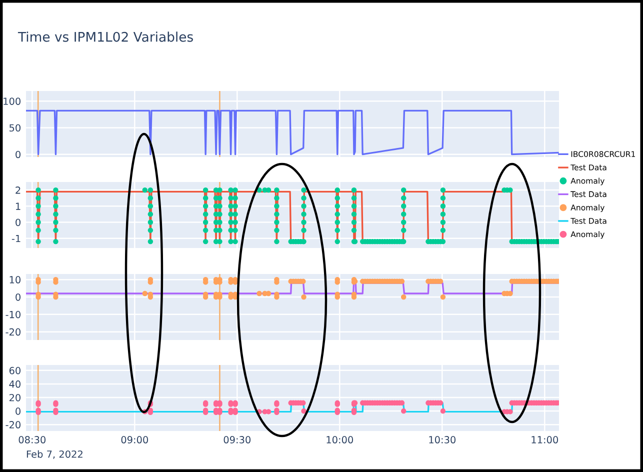 Image resolution: width=643 pixels, height=472 pixels. What do you see at coordinates (18, 206) in the screenshot?
I see `y-tick-label: 1` at bounding box center [18, 206].